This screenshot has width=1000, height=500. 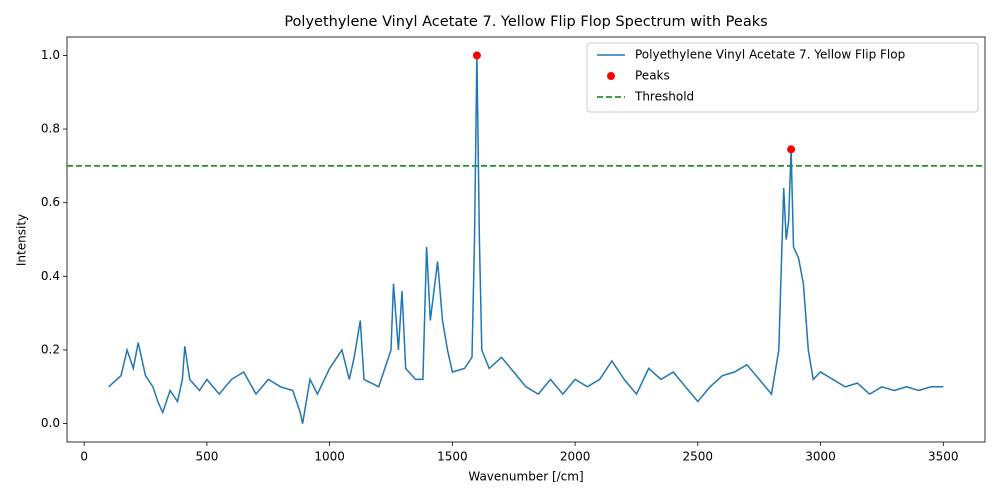 What do you see at coordinates (652, 76) in the screenshot?
I see `legend-label: Peaks` at bounding box center [652, 76].